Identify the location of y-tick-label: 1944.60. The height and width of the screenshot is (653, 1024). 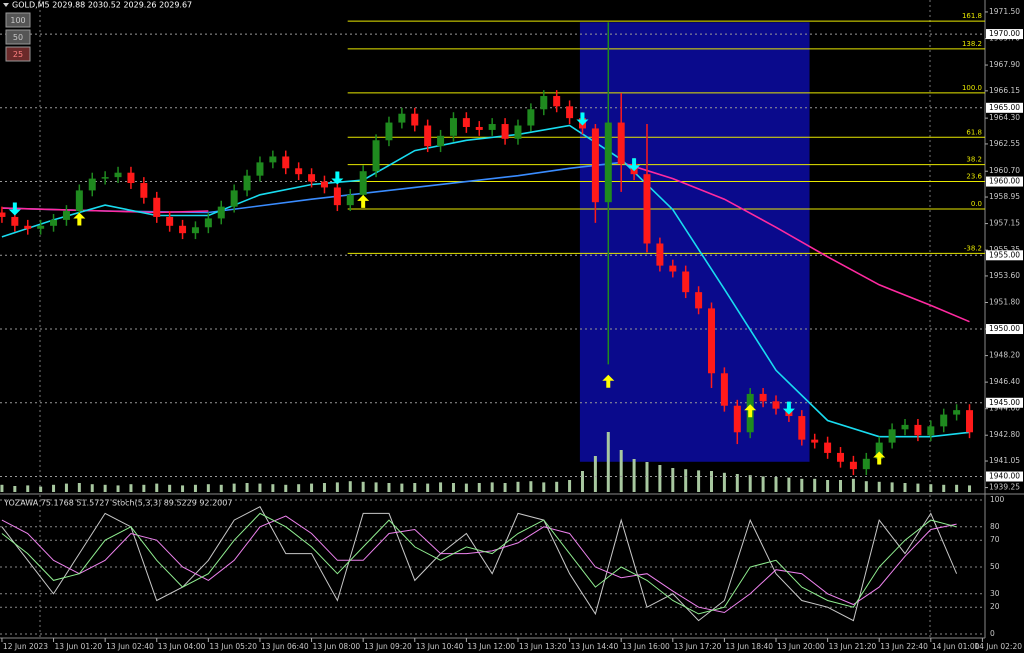
(1004, 408).